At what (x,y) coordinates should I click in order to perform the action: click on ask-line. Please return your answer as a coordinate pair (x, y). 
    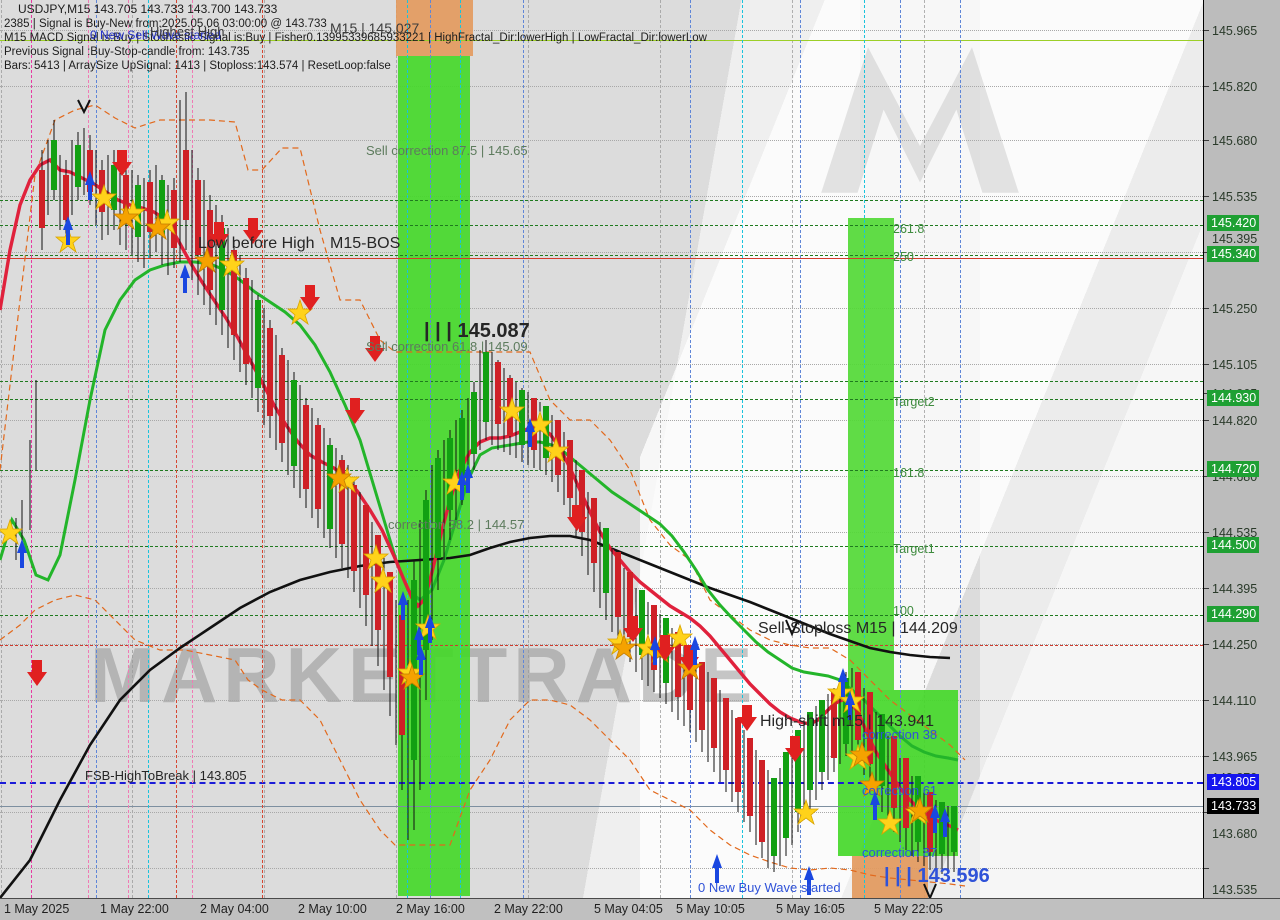
    Looking at the image, I should click on (601, 645).